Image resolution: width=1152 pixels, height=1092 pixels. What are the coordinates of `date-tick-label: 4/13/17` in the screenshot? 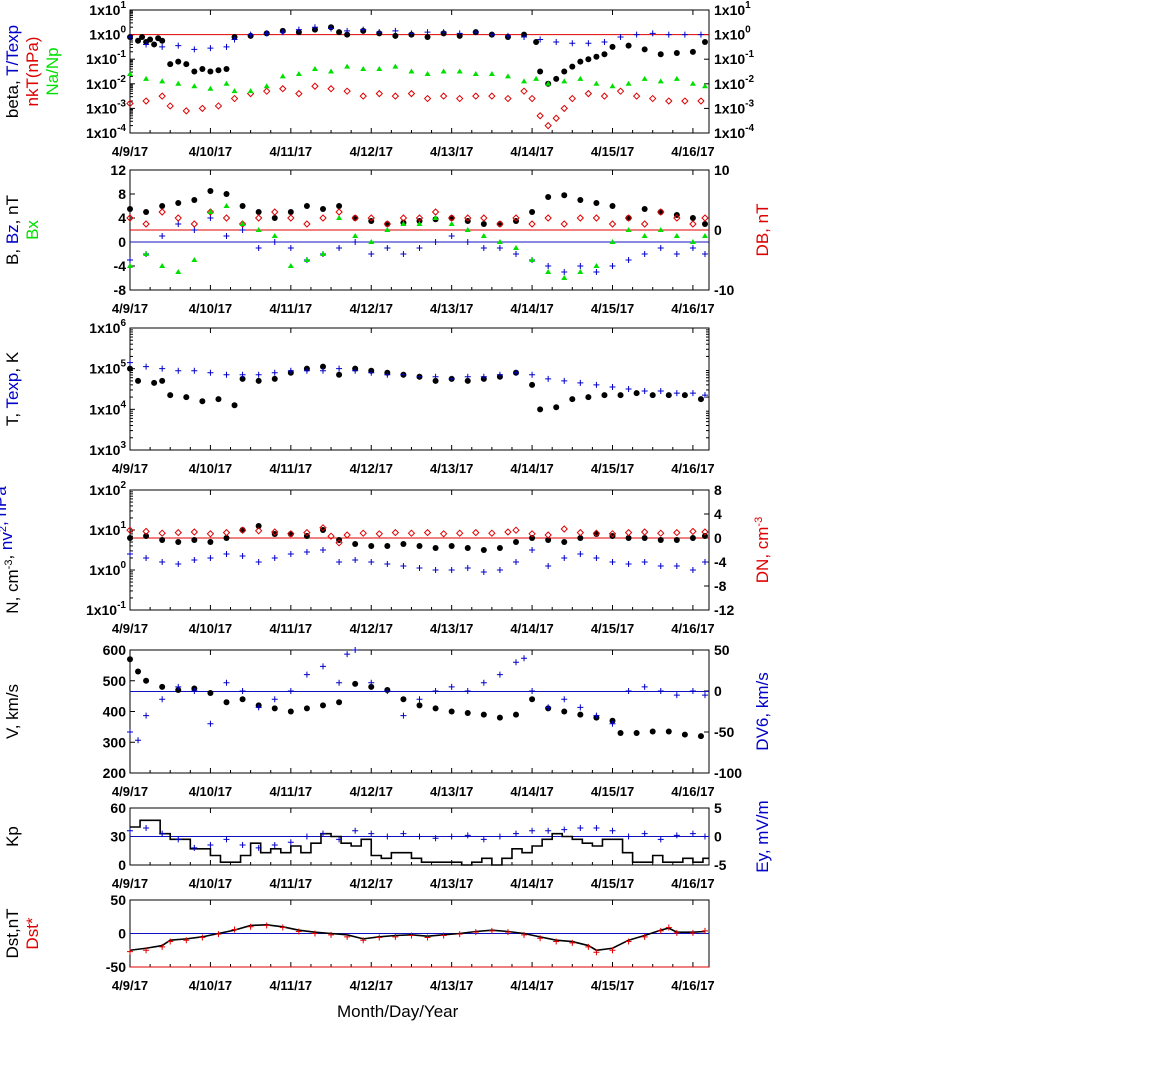 It's located at (451, 628).